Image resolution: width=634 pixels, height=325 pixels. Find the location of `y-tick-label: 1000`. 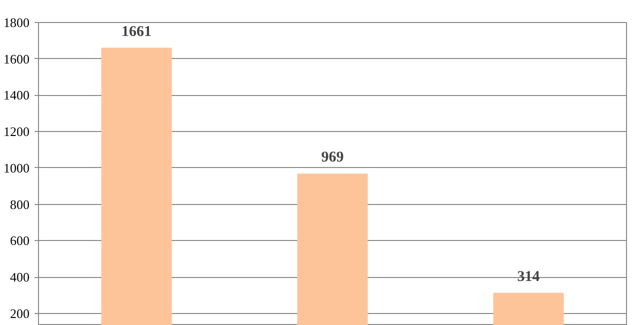

y-tick-label: 1000 is located at coordinates (17, 168).